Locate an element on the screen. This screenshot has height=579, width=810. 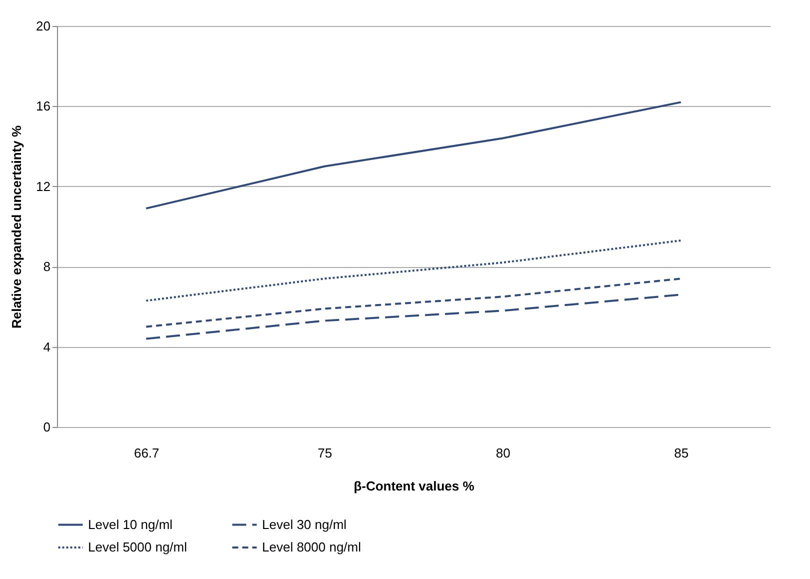
y-axis-title: Relative expanded uncertainty % is located at coordinates (16, 227).